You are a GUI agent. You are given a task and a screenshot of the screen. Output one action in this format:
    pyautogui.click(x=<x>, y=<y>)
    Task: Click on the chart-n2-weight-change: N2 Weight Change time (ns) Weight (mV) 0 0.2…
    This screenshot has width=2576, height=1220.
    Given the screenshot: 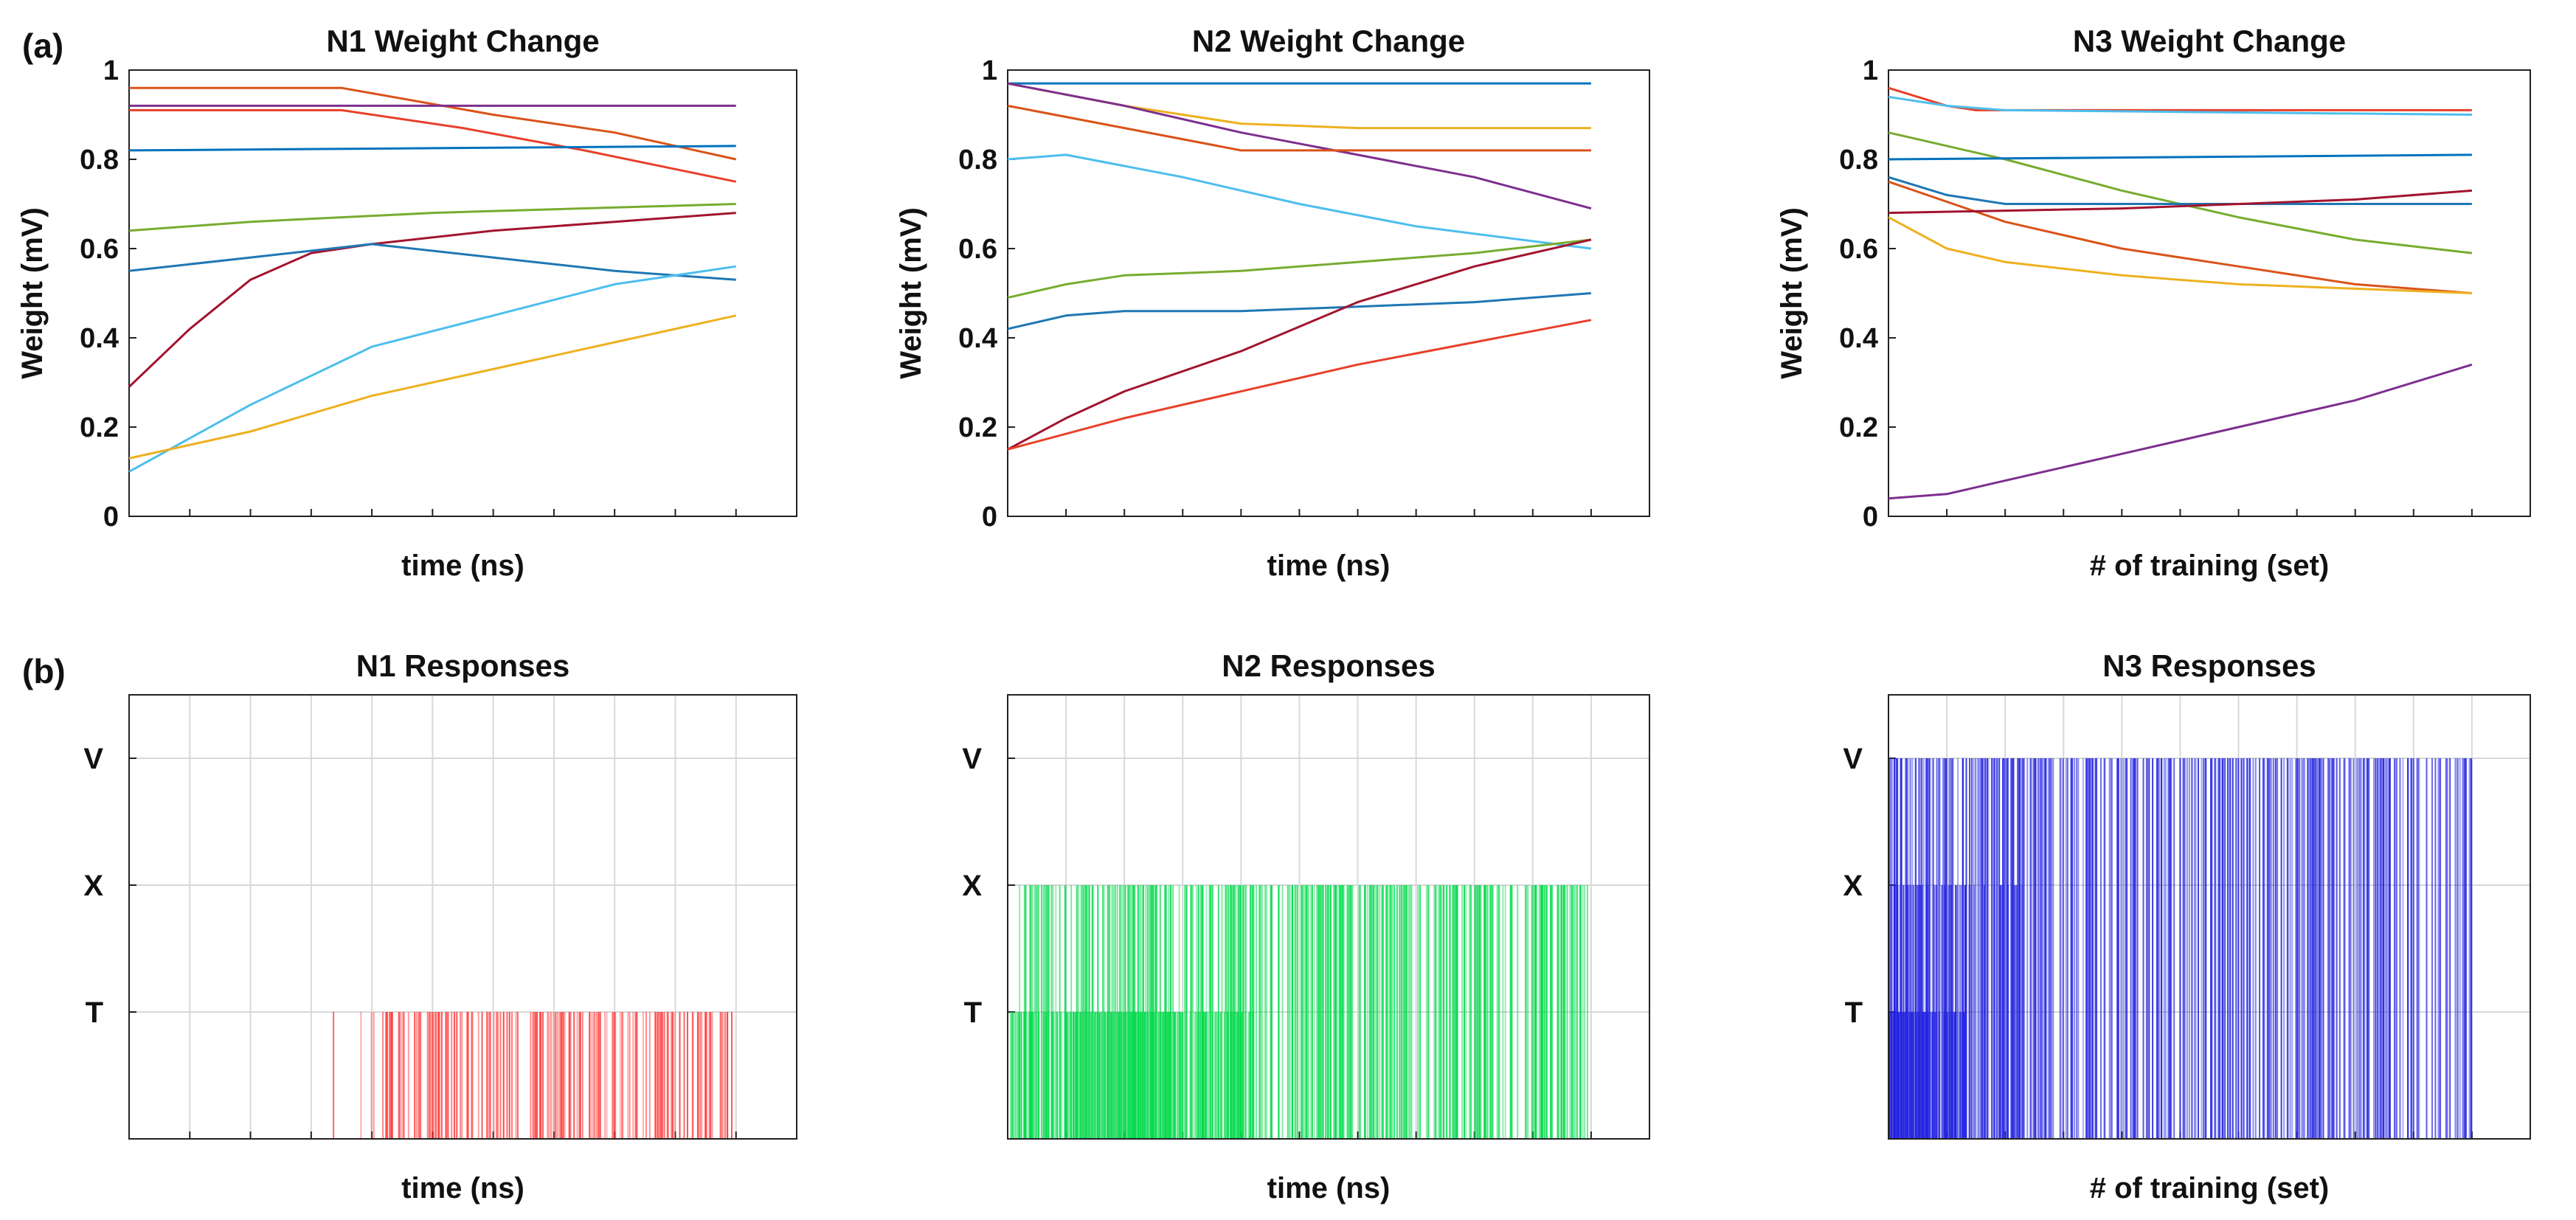 What is the action you would take?
    pyautogui.click(x=1273, y=303)
    